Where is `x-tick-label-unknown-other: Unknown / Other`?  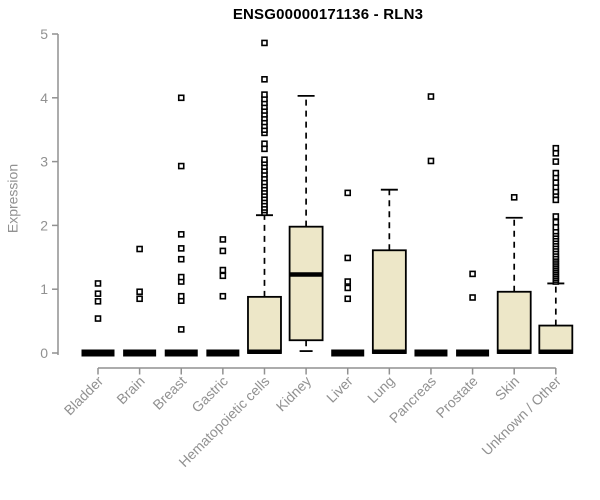
x-tick-label-unknown-other: Unknown / Other is located at coordinates (521, 416).